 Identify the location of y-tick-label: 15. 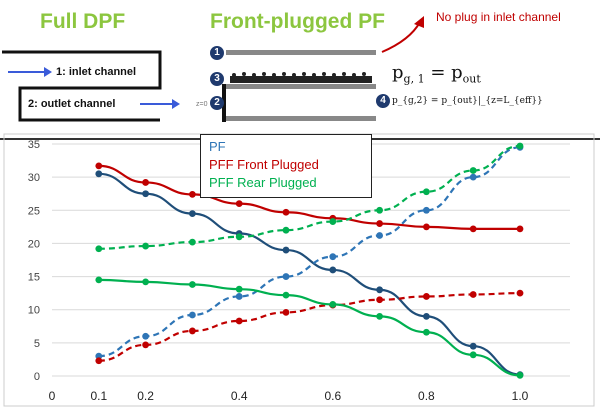
(34, 278).